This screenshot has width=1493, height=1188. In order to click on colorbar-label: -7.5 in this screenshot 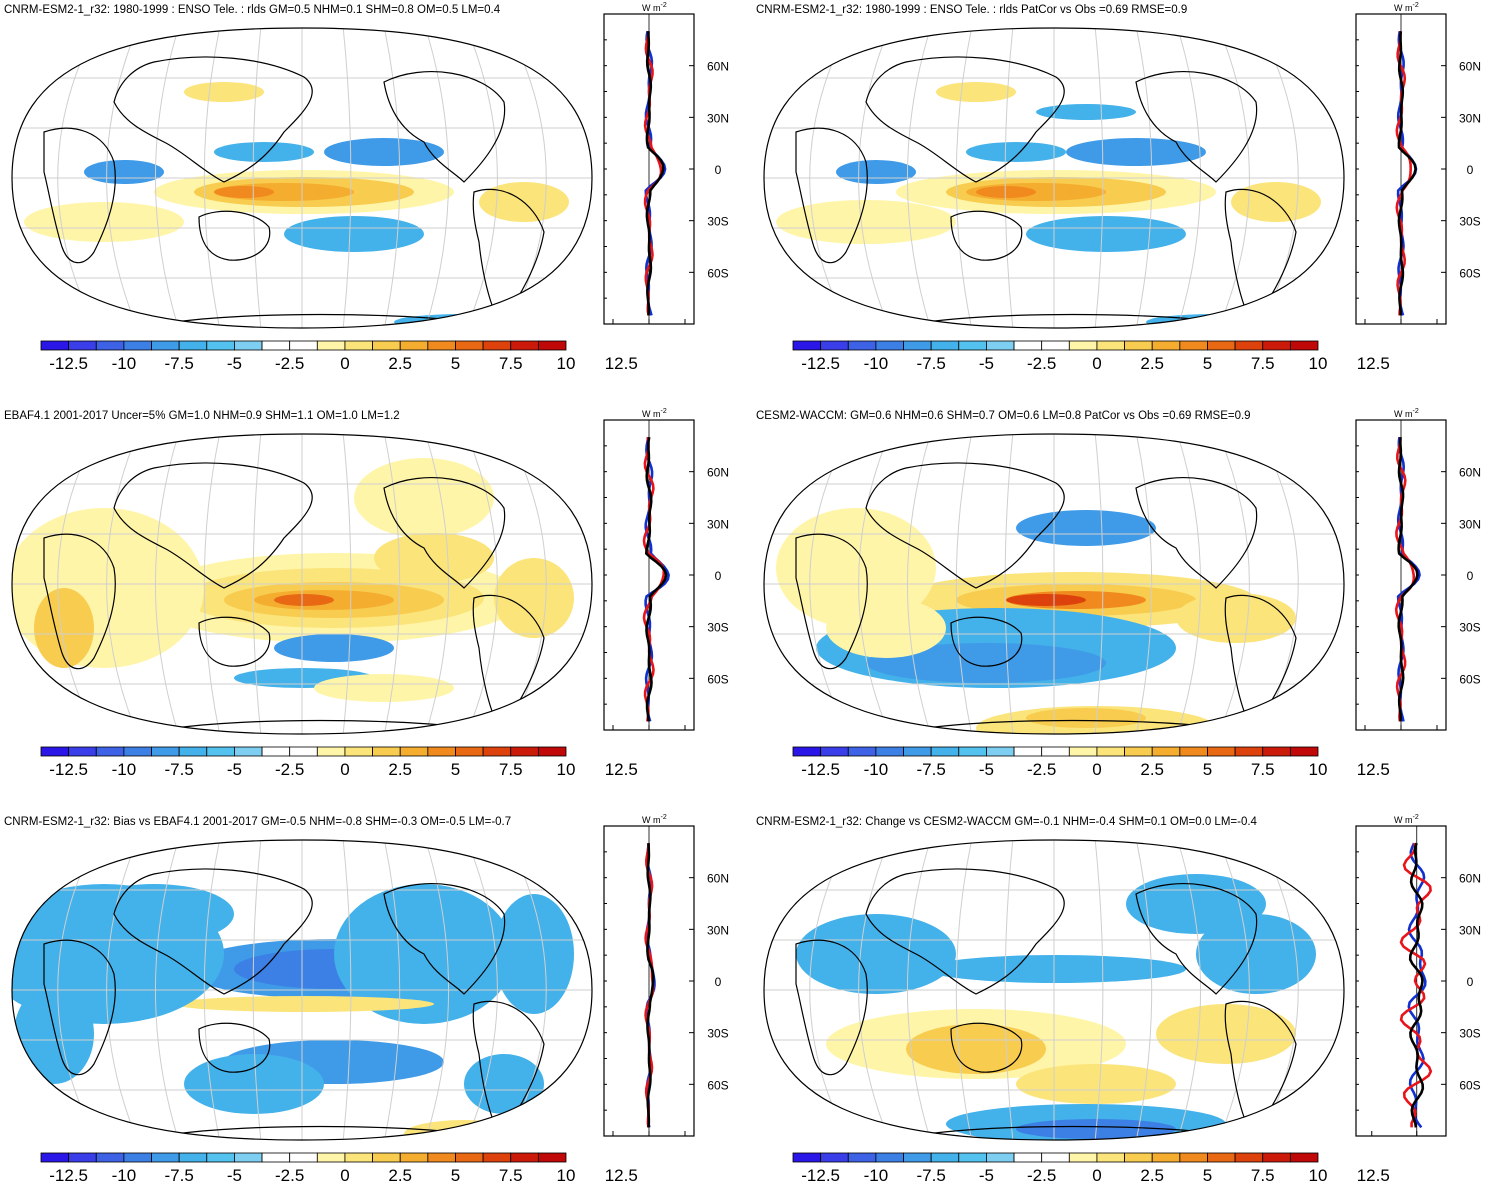, I will do `click(179, 769)`.